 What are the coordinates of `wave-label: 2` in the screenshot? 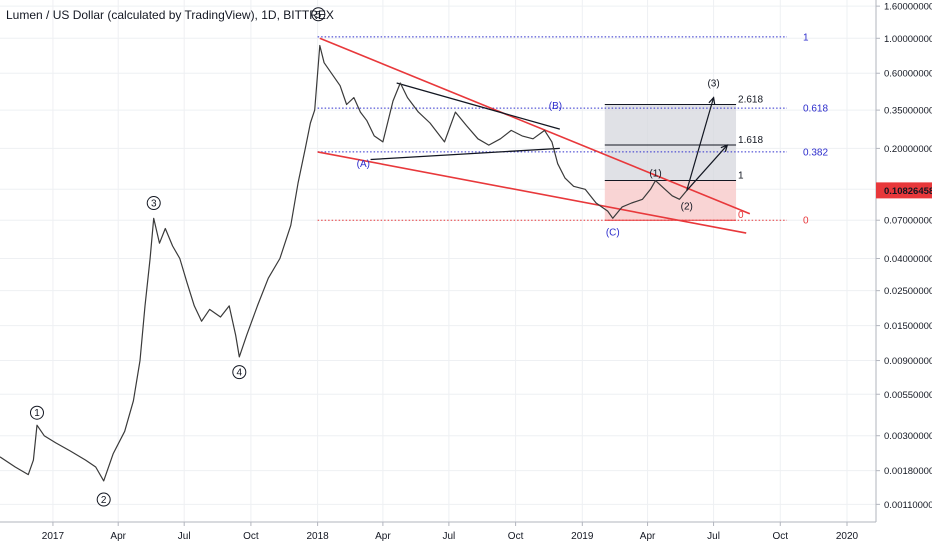 It's located at (104, 500).